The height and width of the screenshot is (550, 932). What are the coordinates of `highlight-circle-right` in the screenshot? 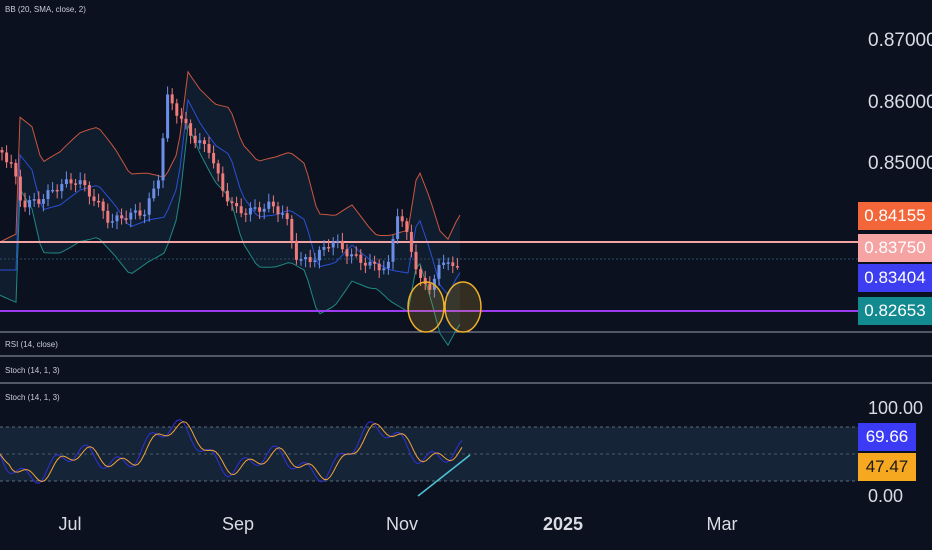 It's located at (463, 307).